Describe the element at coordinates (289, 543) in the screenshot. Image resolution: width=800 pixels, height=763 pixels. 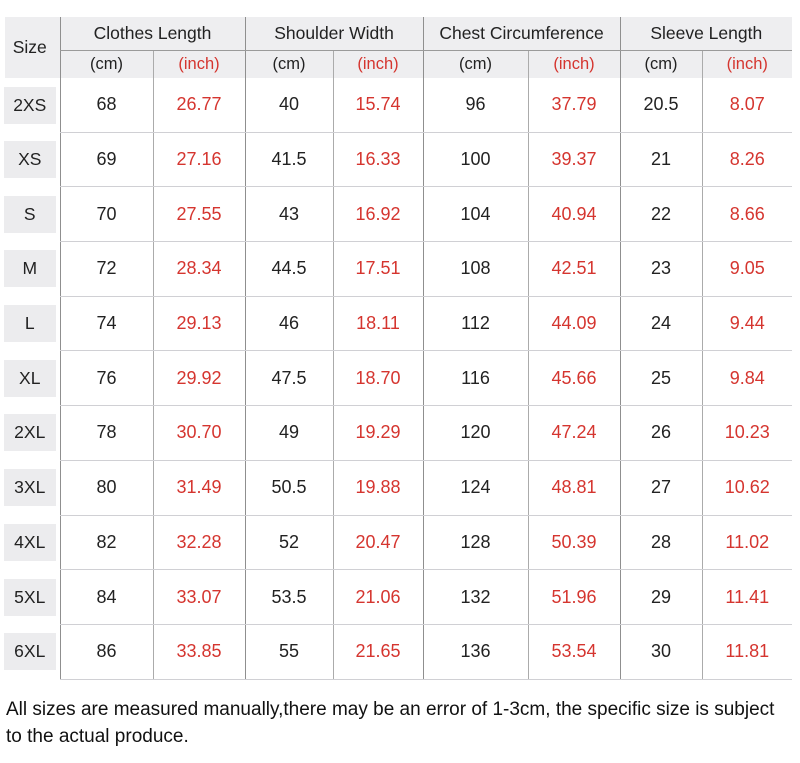
I see `shoulder-width-cm-cell: 52` at that location.